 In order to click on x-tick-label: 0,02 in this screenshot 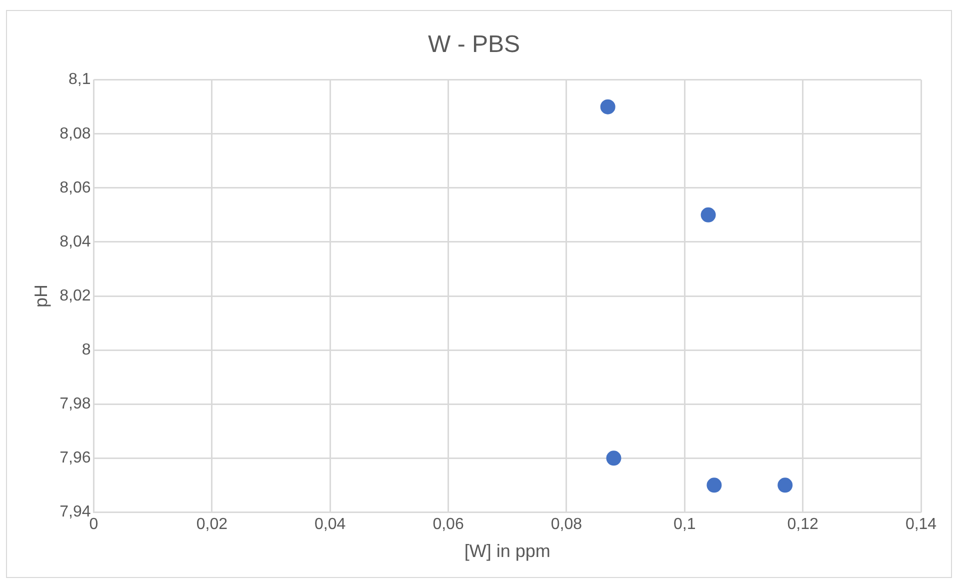, I will do `click(212, 525)`.